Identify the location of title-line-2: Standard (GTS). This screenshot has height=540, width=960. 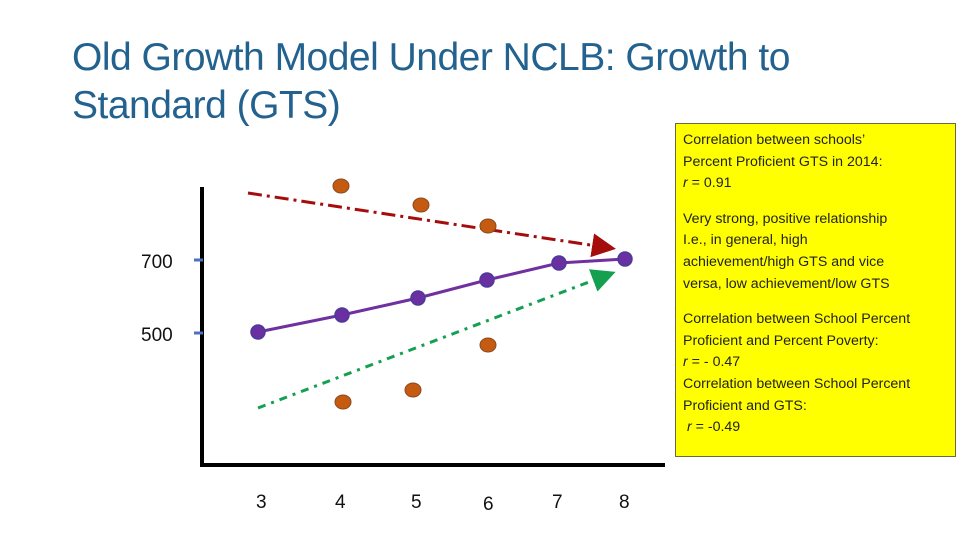
(206, 105).